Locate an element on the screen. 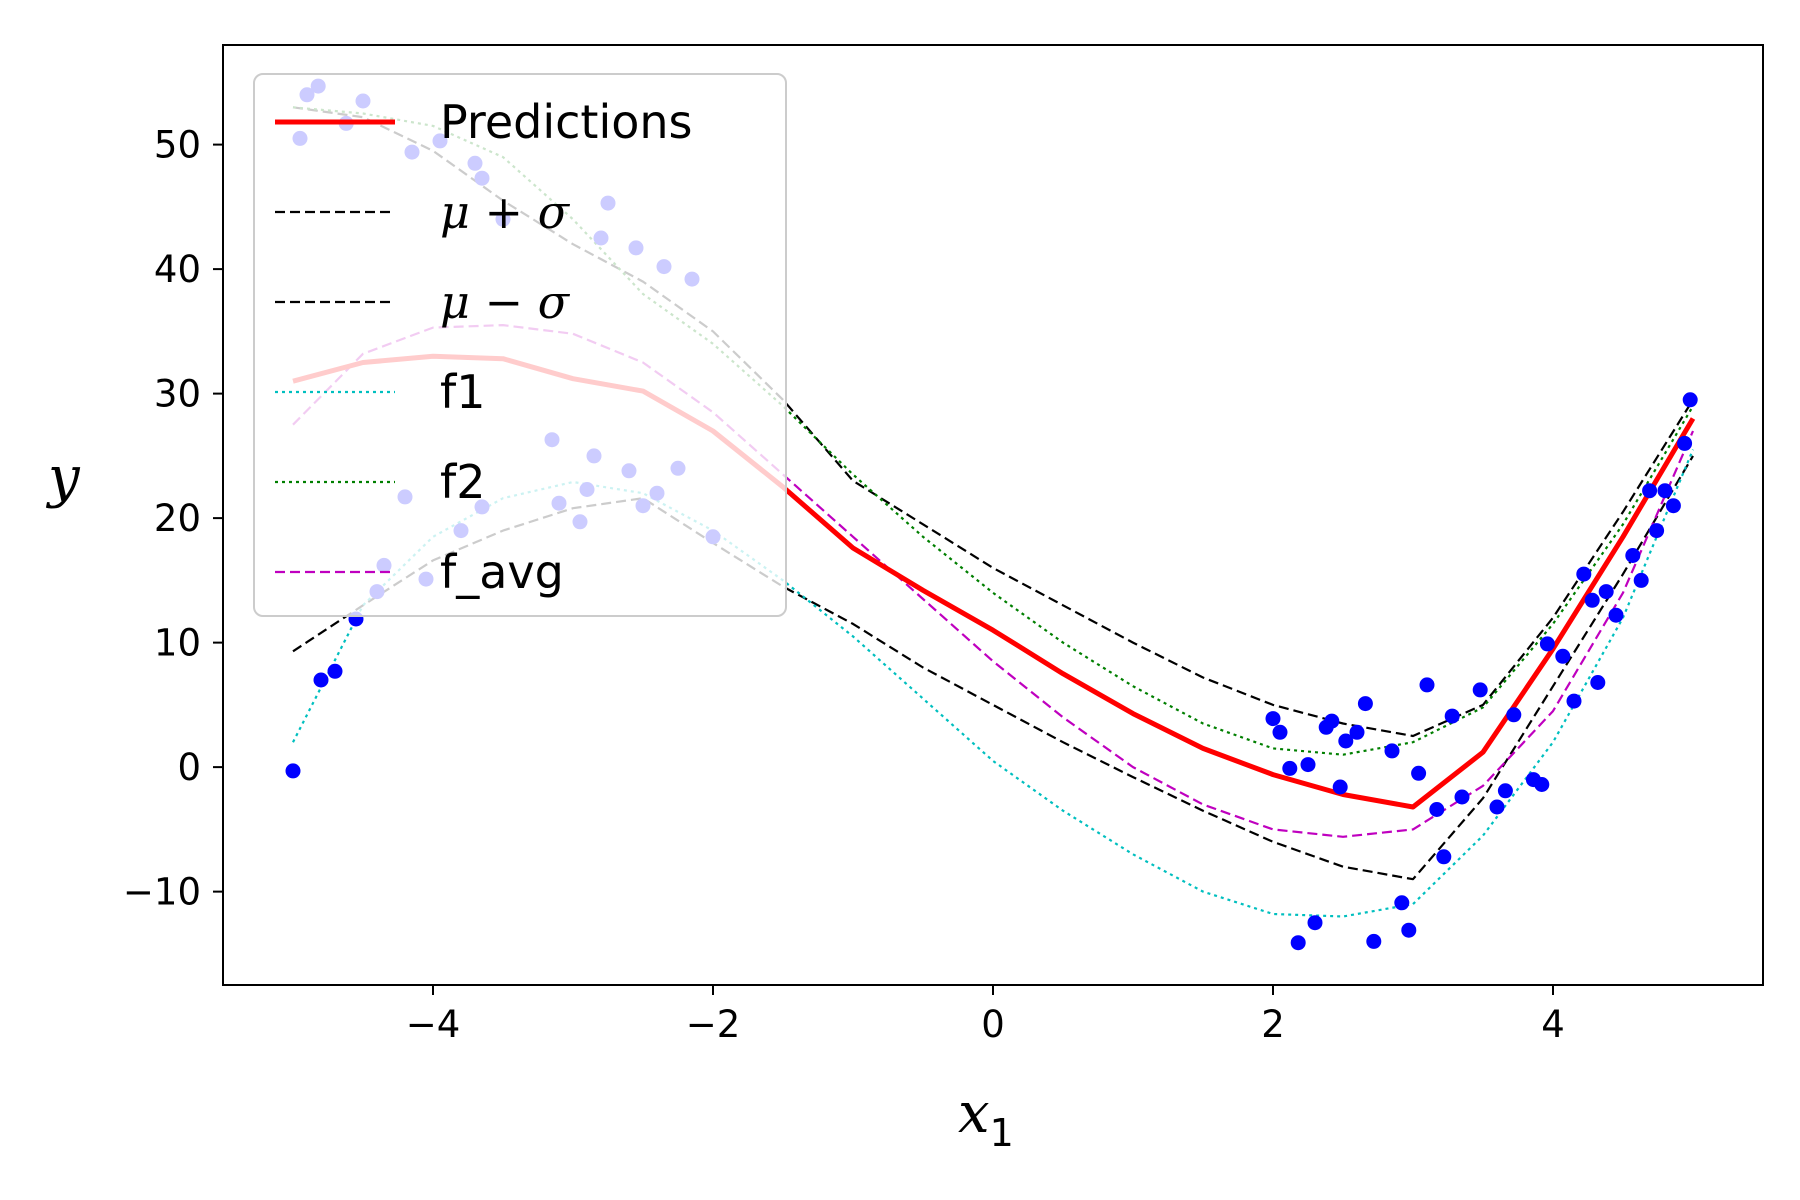  x-tick-label: 2 is located at coordinates (1273, 1024).